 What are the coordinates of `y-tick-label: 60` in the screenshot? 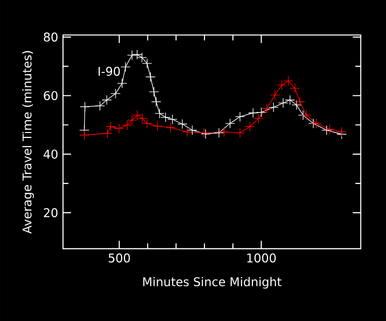 It's located at (51, 95).